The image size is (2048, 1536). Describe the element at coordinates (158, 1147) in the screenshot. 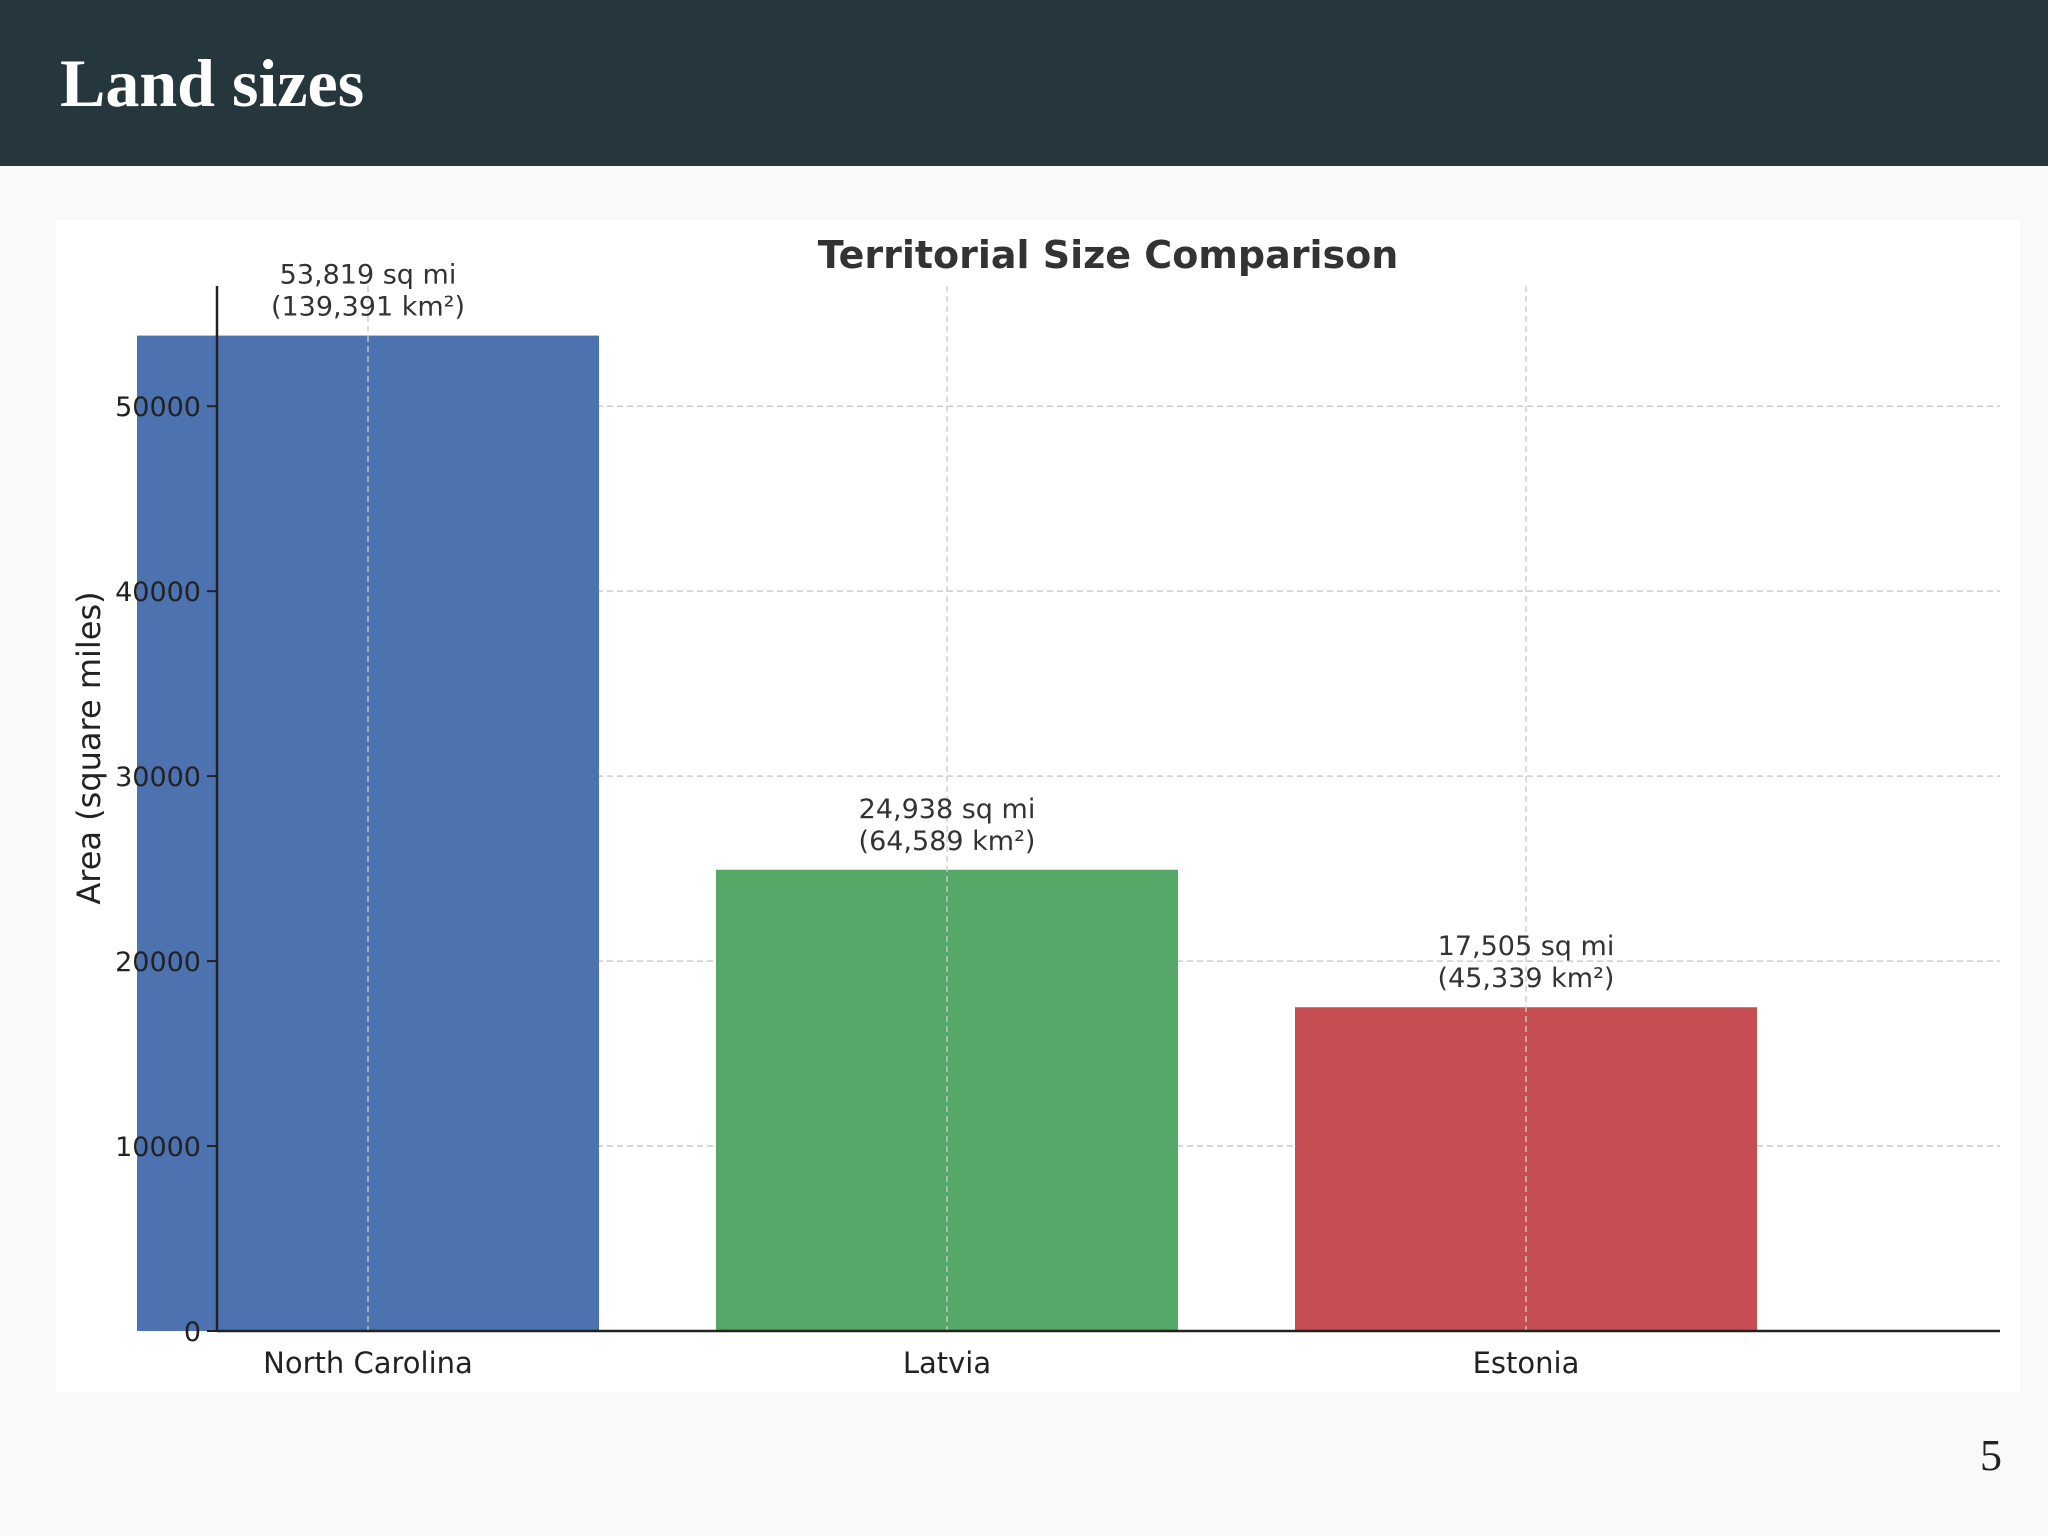

I see `y-tick-label: 10000` at that location.